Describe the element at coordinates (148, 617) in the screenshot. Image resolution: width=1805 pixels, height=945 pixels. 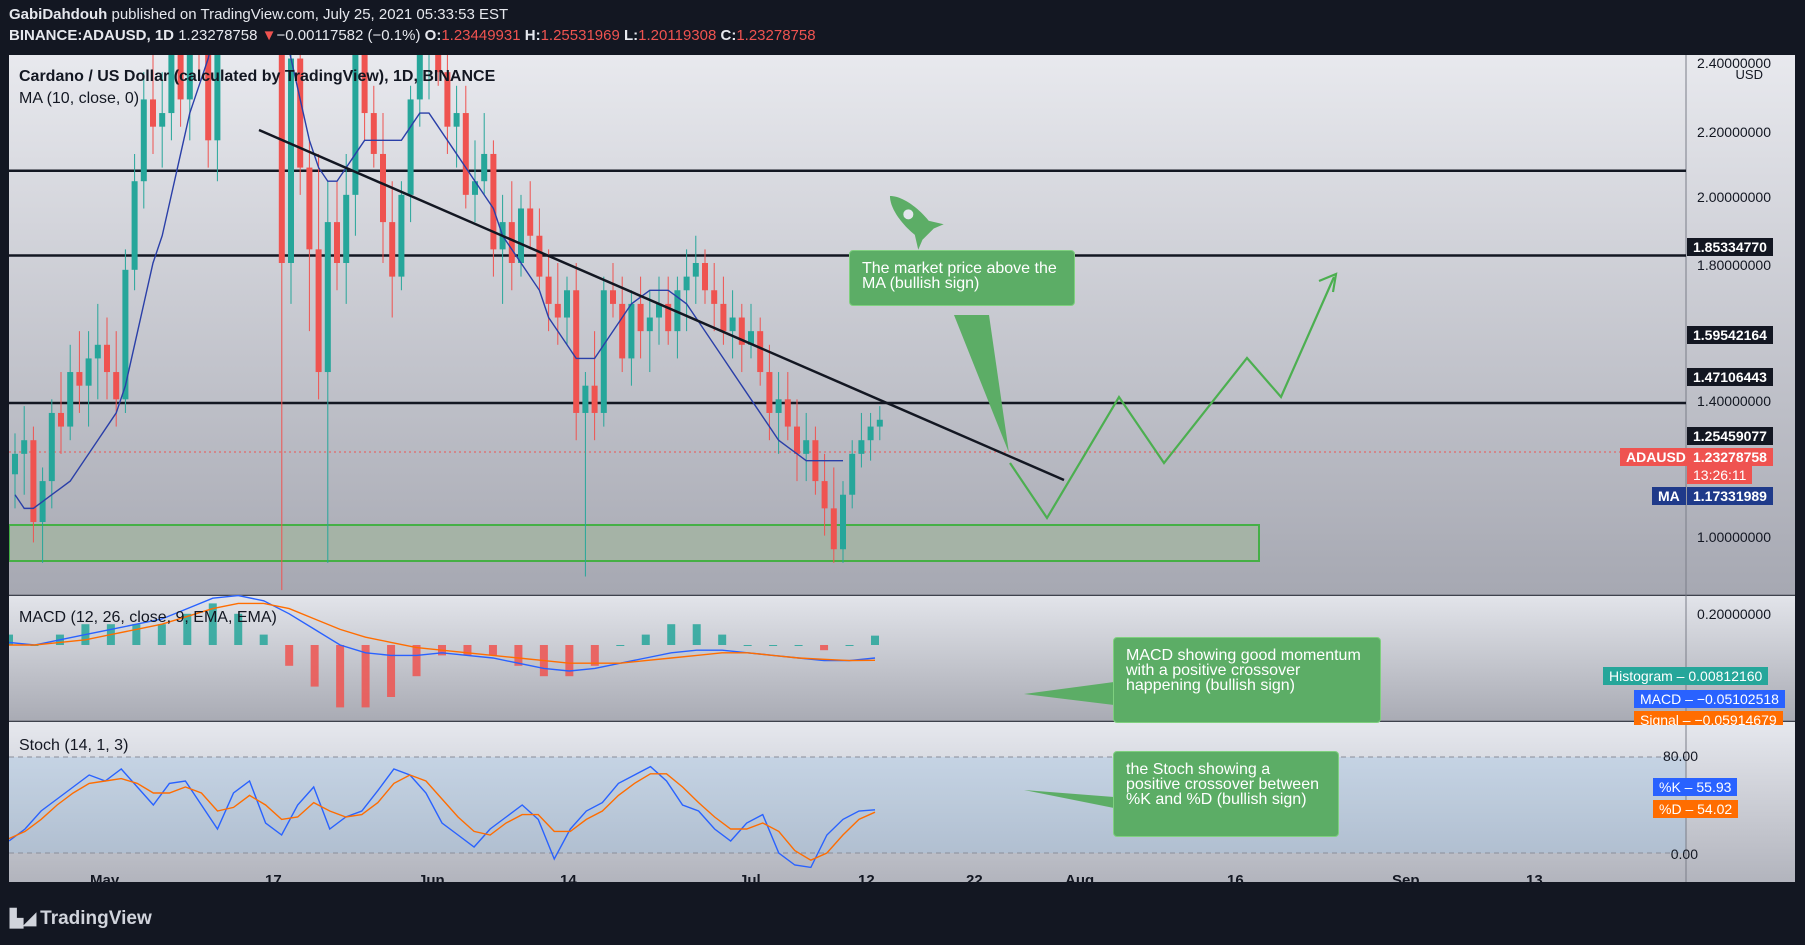
I see `macd-title: MACD (12, 26, close, 9, EMA, EMA)` at that location.